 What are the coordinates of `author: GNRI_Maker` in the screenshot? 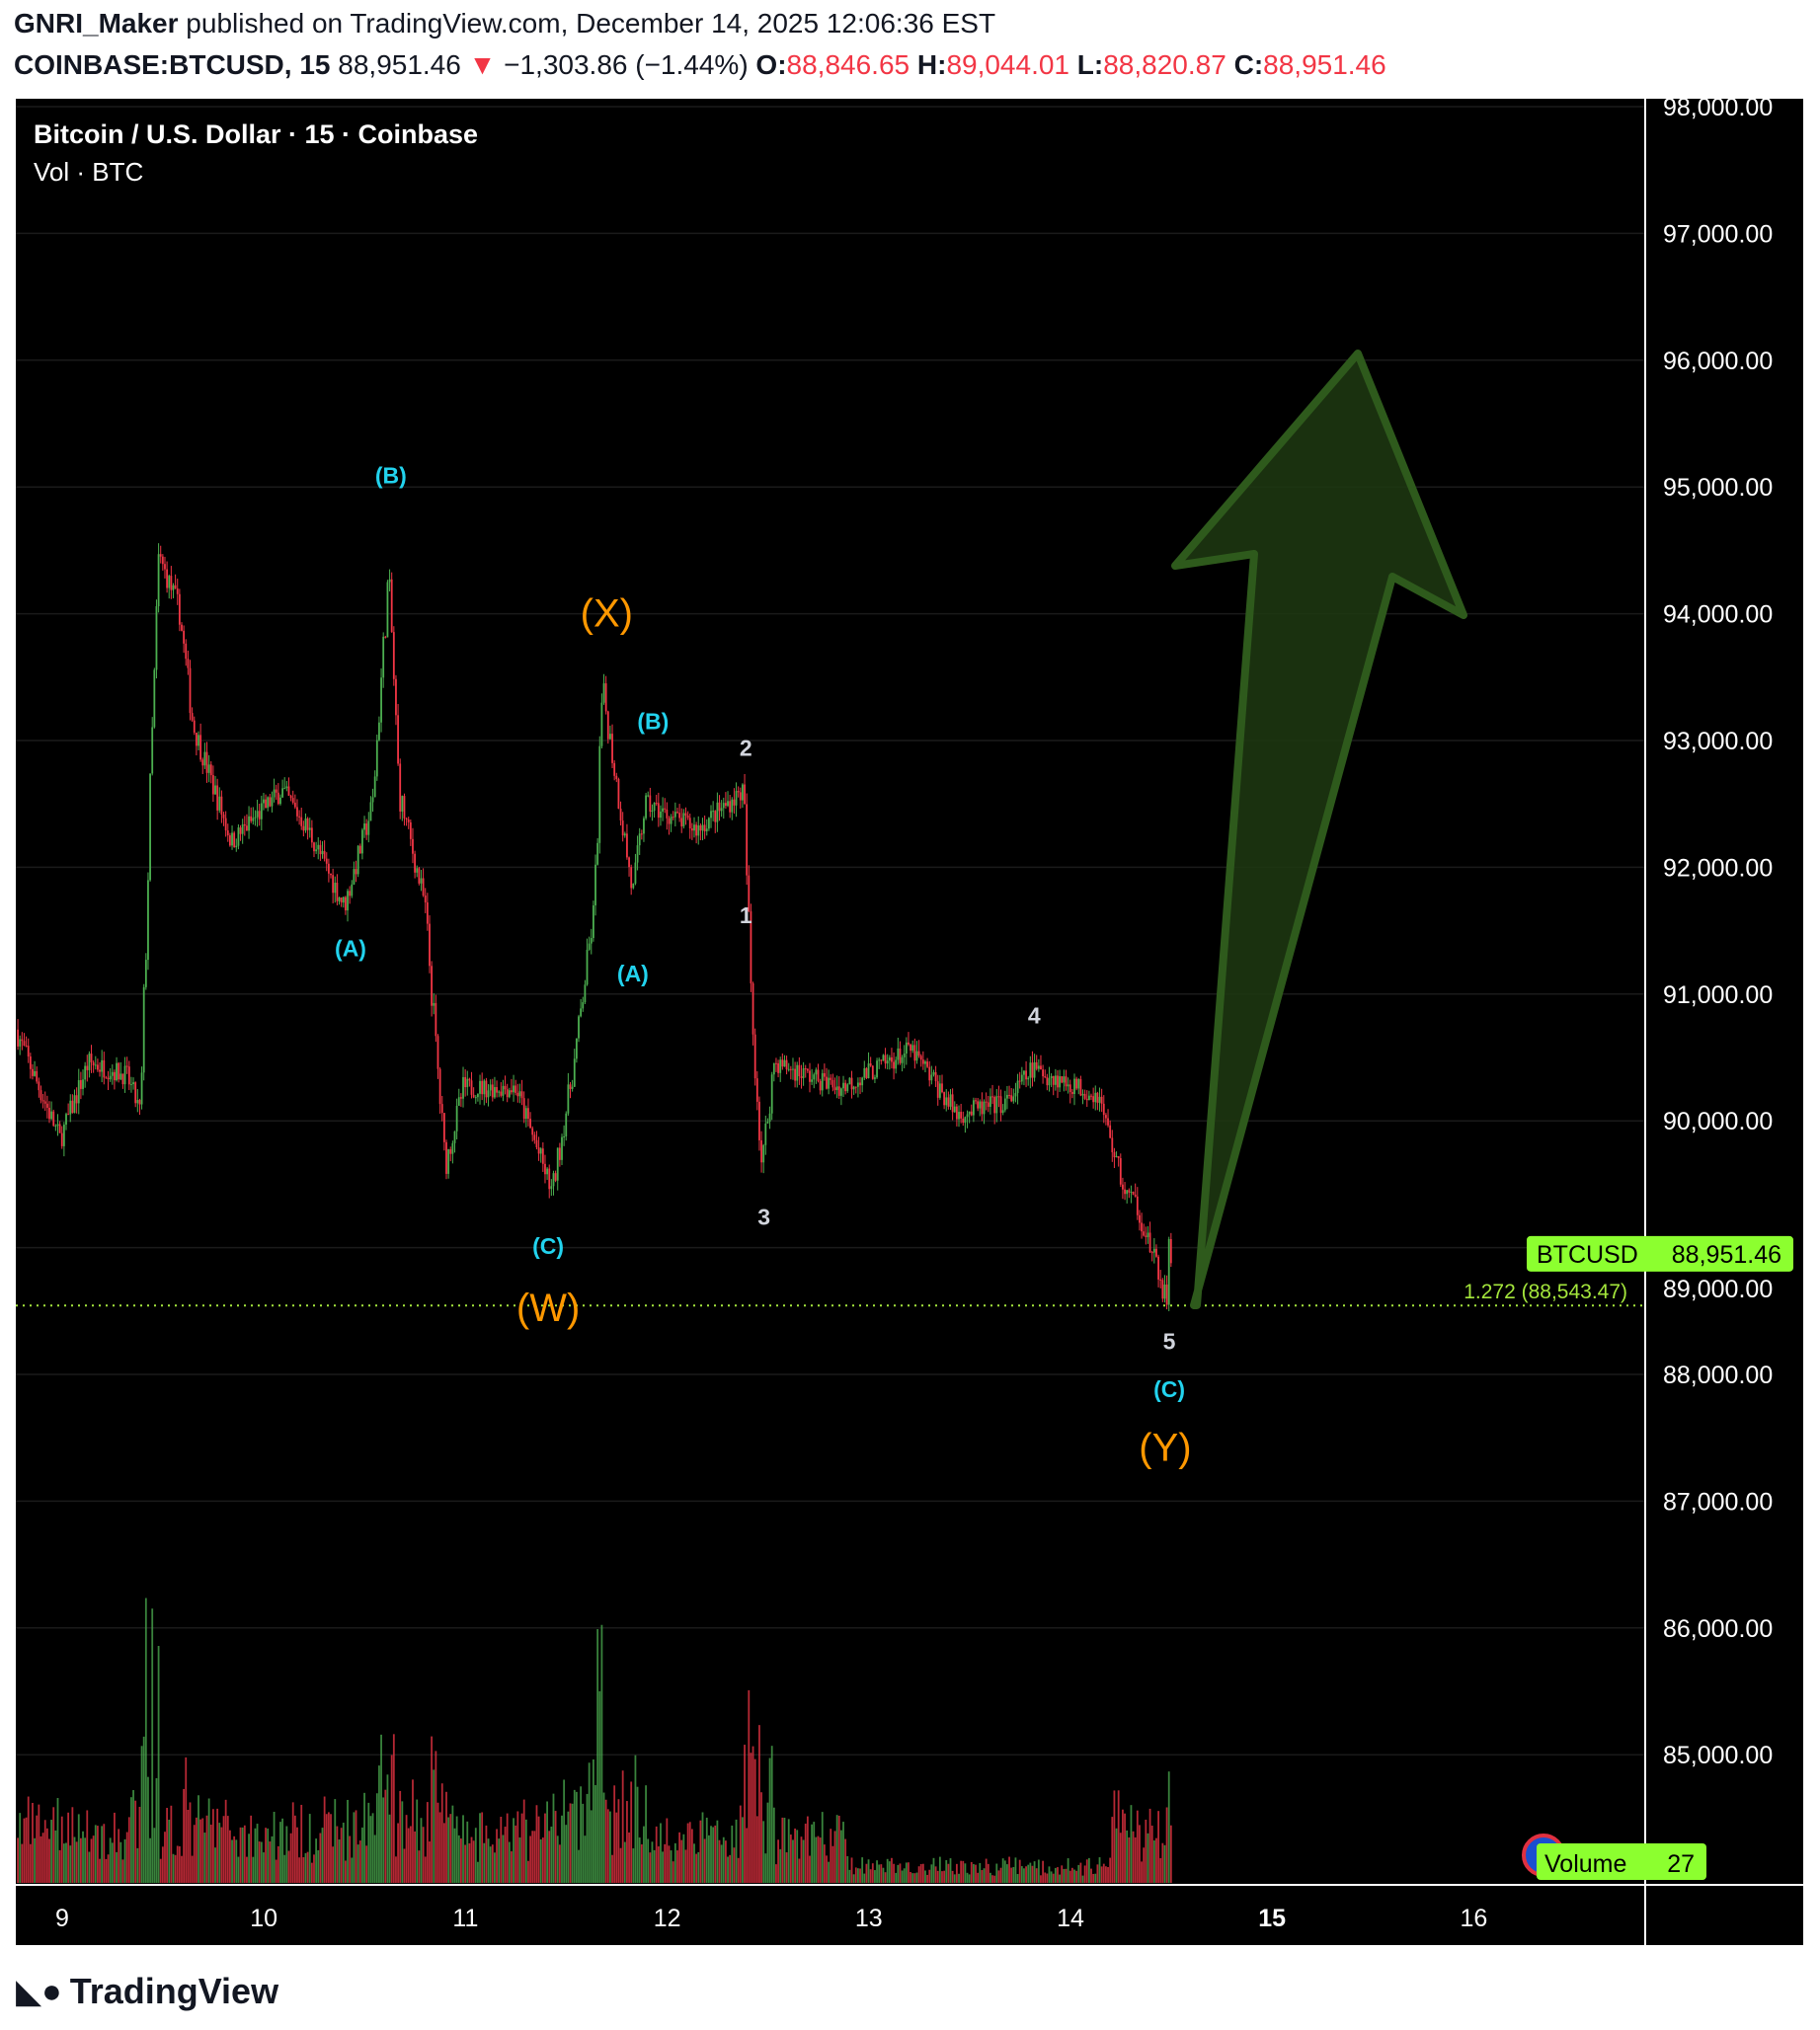 It's located at (96, 23).